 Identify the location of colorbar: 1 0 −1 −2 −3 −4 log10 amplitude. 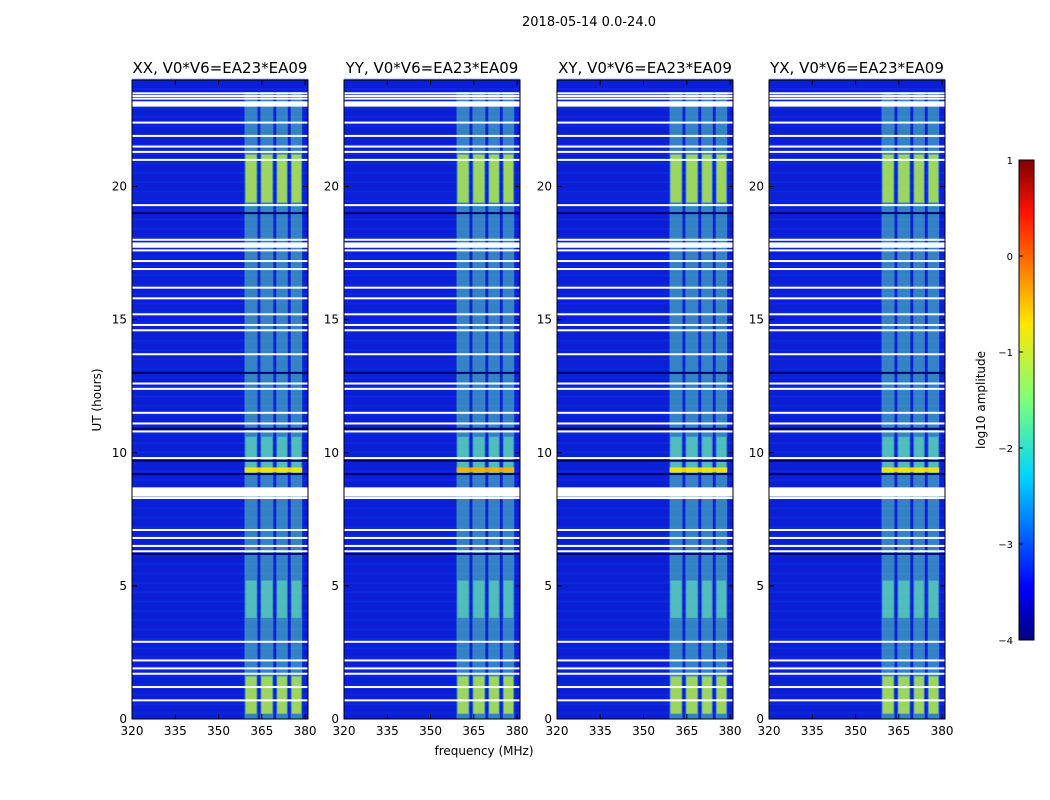
(1004, 401).